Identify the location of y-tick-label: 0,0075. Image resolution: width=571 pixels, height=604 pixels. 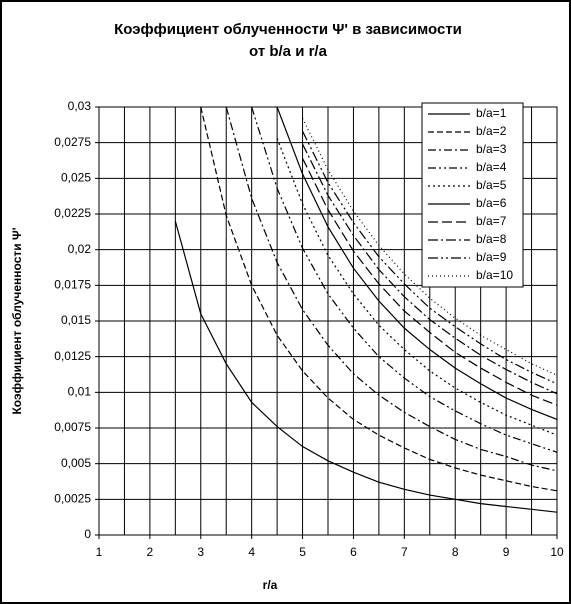
(72, 427).